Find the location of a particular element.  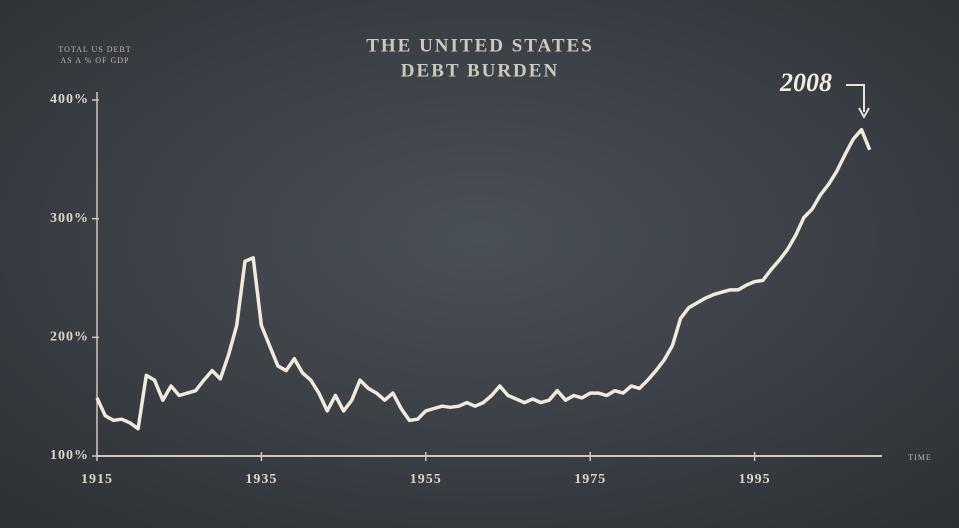

y-axis-label: AS A % OF GDP is located at coordinates (94, 60).